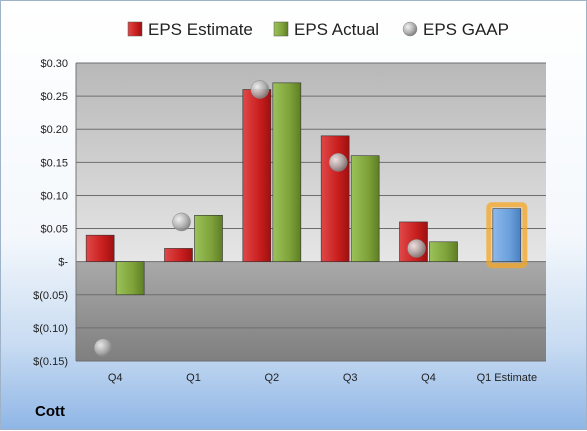  Describe the element at coordinates (54, 130) in the screenshot. I see `y-tick-label: $0.20` at that location.